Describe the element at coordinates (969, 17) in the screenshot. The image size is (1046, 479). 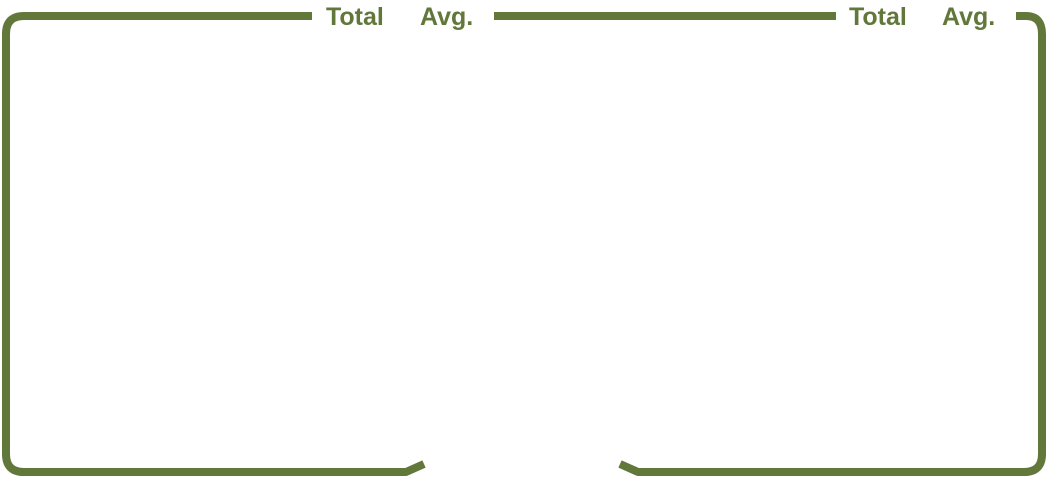
I see `right-avg-label: Avg.` at that location.